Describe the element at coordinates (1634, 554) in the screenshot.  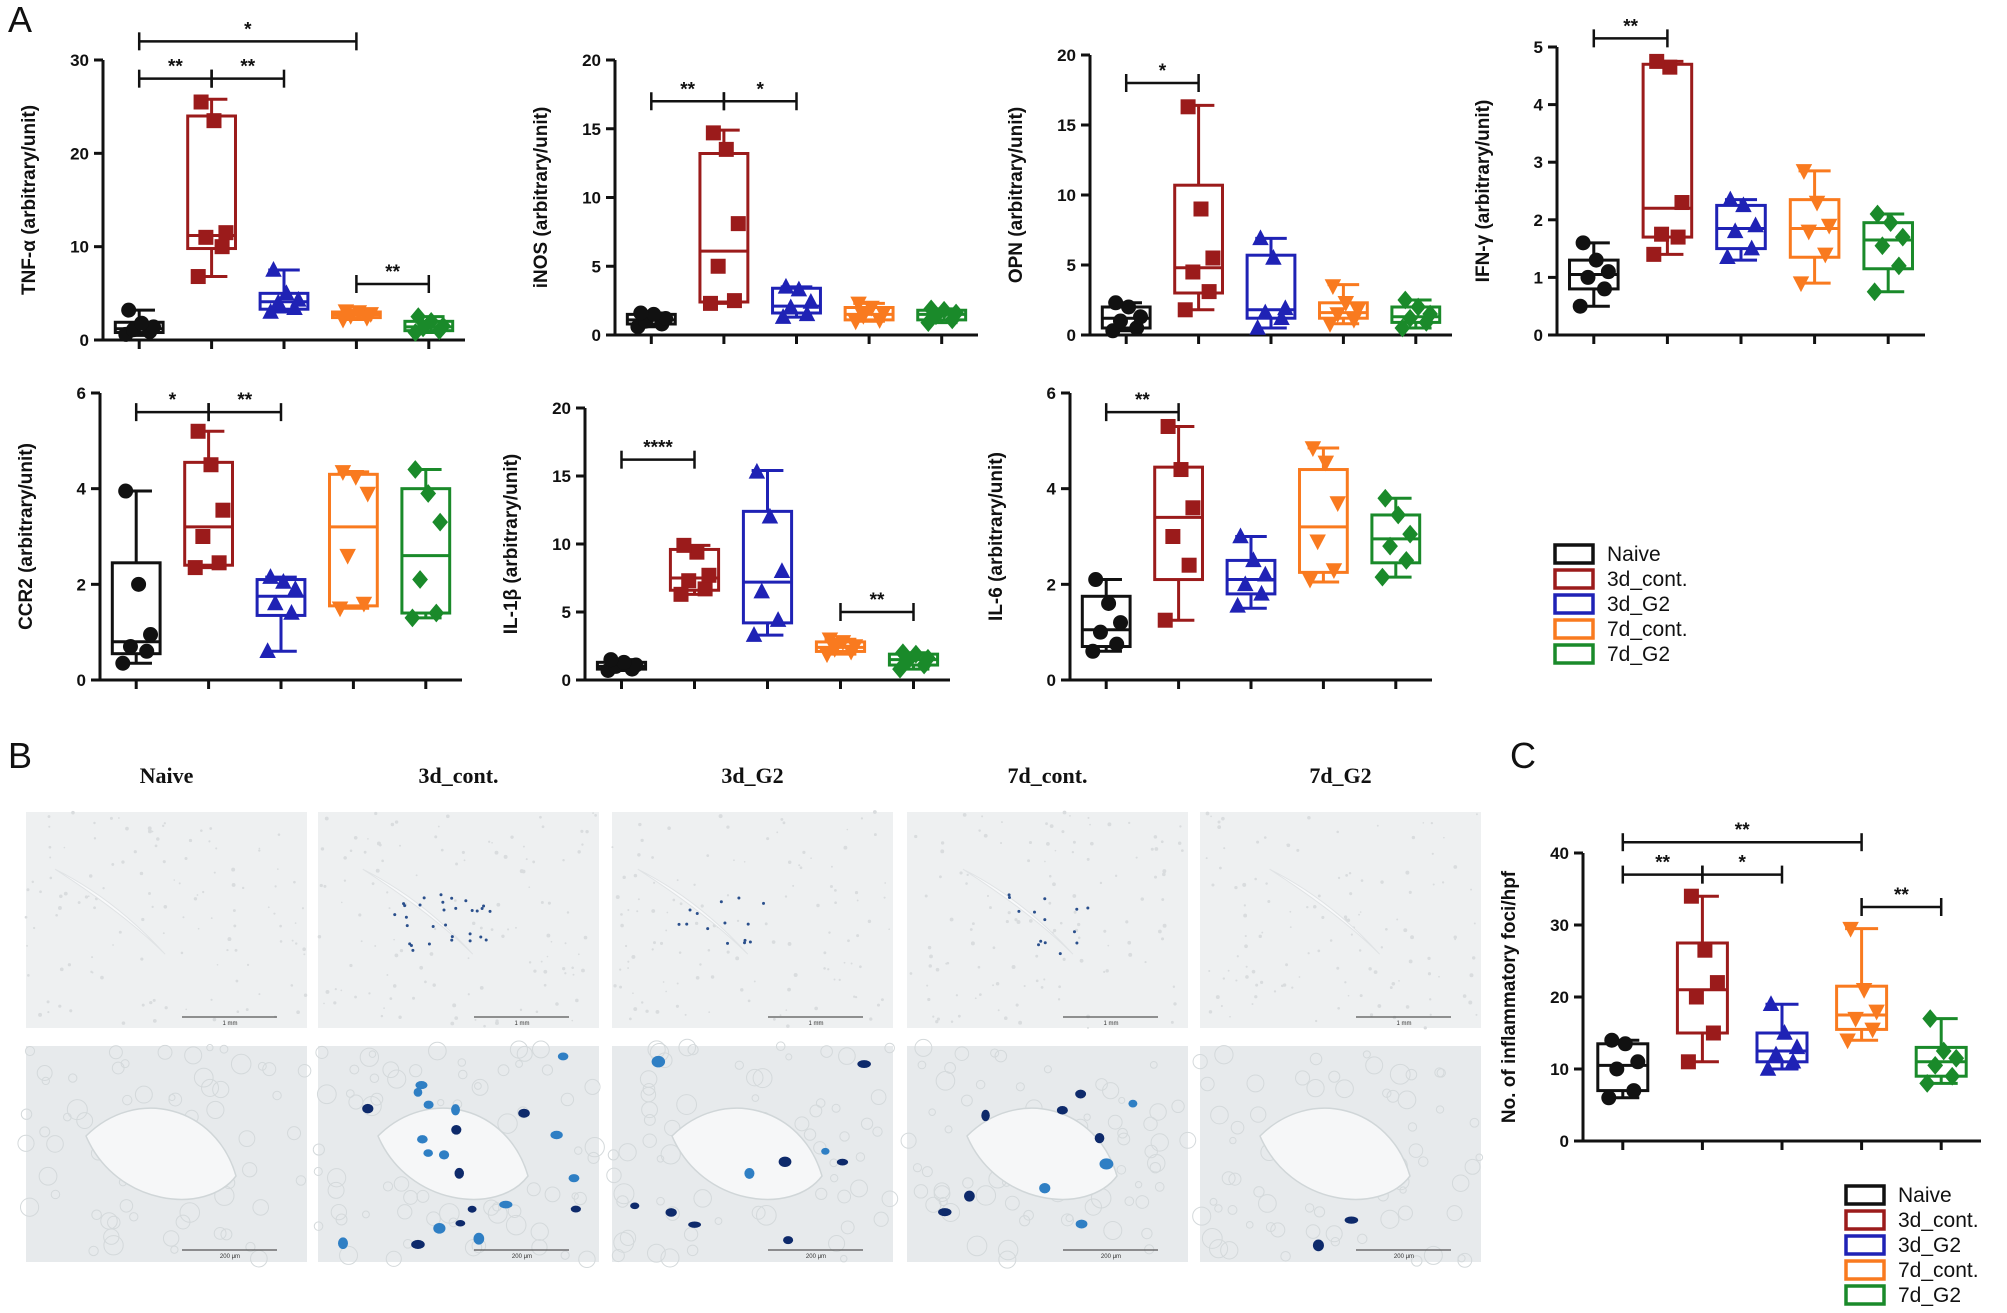
I see `legend-label: Naive` at that location.